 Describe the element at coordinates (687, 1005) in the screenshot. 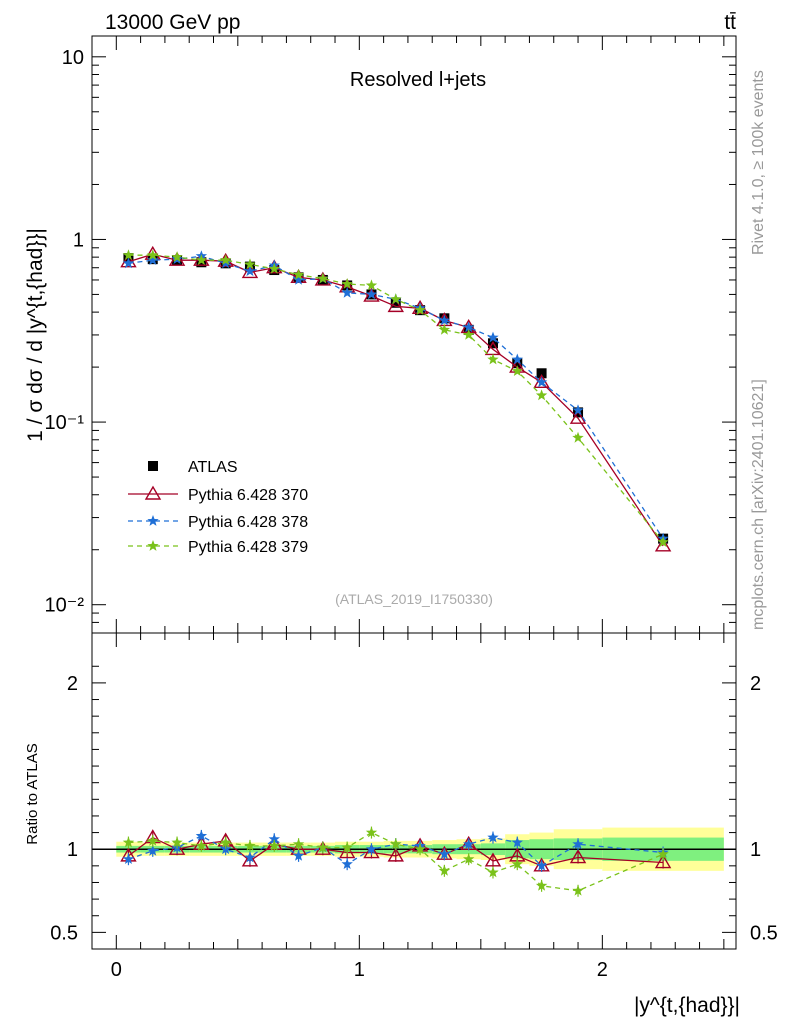

I see `x-axis-label: |y^{t,{had}}|` at that location.